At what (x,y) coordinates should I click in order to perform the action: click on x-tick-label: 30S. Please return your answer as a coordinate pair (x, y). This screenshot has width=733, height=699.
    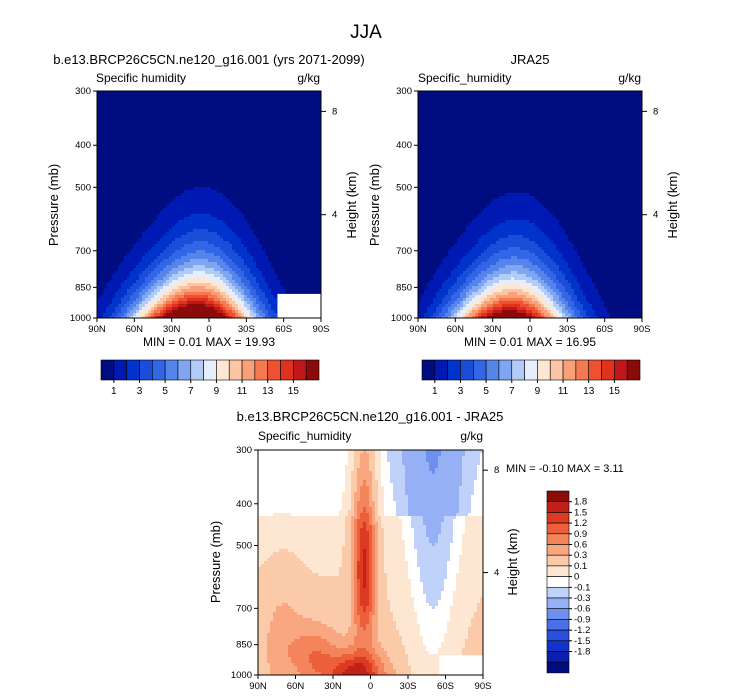
    Looking at the image, I should click on (408, 686).